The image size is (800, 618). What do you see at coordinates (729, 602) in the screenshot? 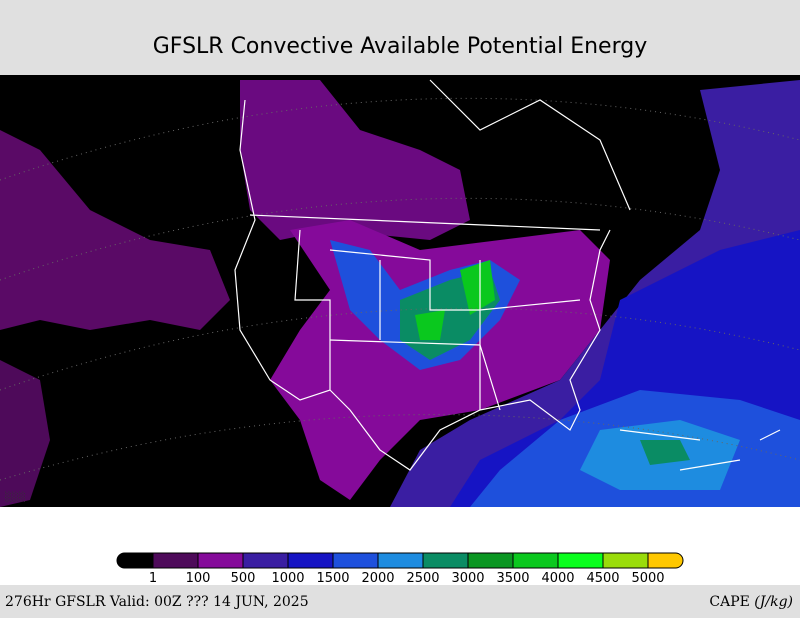
I see `units-label: CAPE` at bounding box center [729, 602].